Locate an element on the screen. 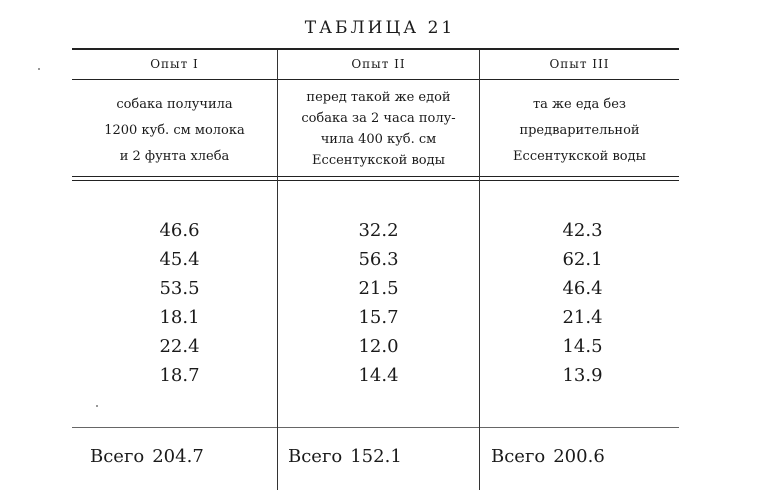 This screenshot has height=499, width=760. description-line: и 2 фунта хлеба is located at coordinates (174, 156).